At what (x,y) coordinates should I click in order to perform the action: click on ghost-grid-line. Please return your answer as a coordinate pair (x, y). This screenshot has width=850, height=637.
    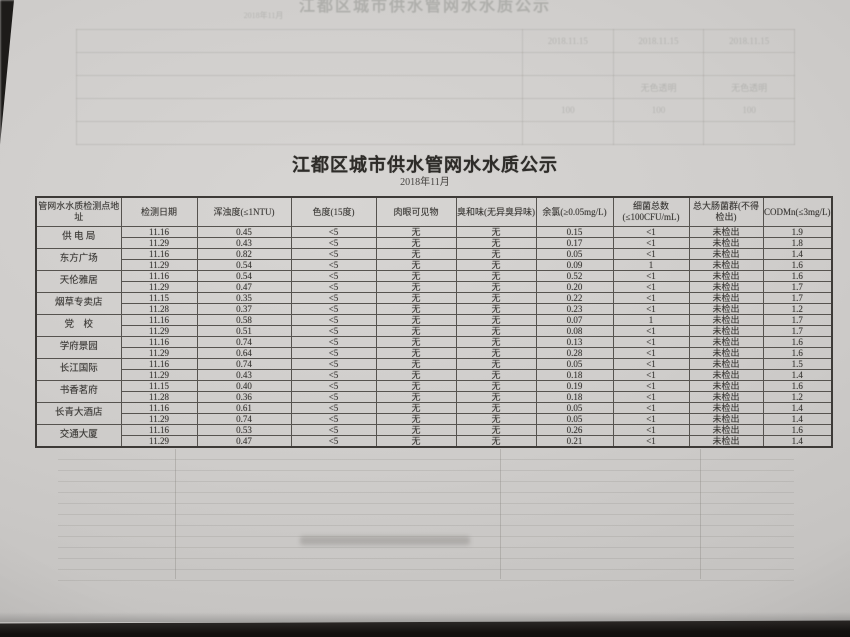
    Looking at the image, I should click on (700, 514).